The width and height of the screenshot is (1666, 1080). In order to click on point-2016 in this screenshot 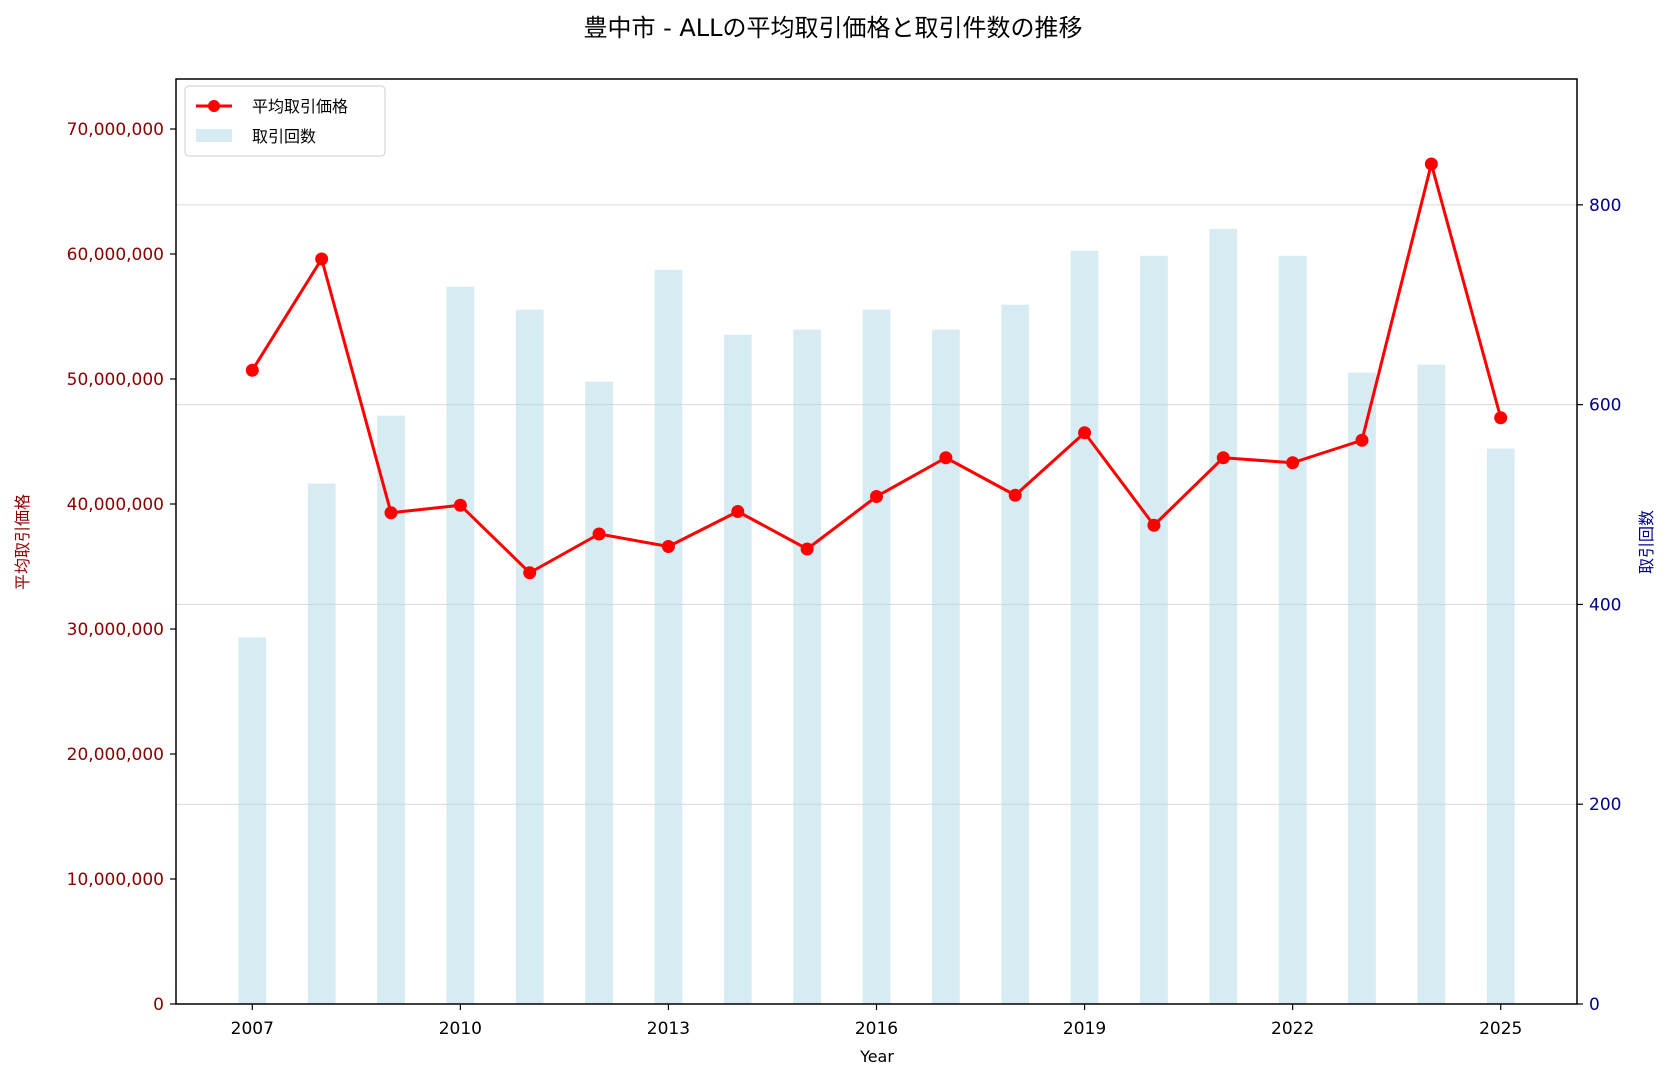, I will do `click(876, 496)`.